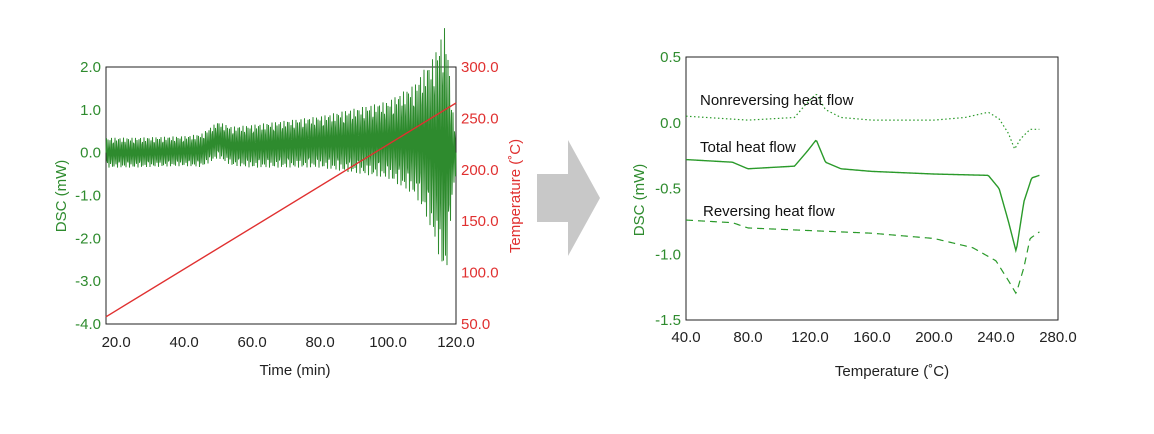 The height and width of the screenshot is (434, 1154). I want to click on annotation-total: Total heat flow, so click(748, 147).